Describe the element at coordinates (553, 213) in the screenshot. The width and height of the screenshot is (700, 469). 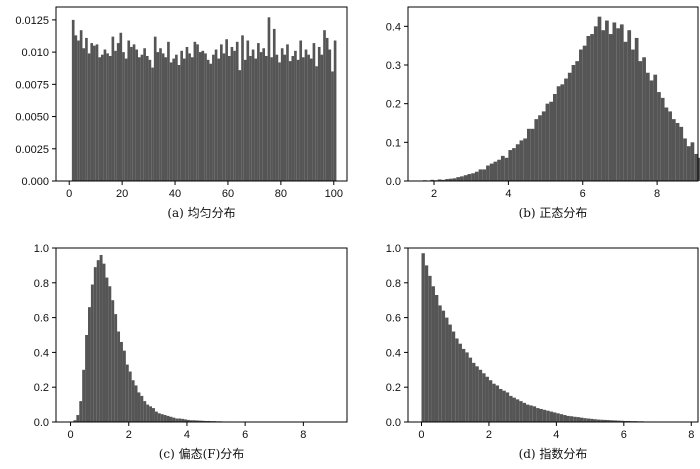
I see `caption-normal: (b) 正态分布` at that location.